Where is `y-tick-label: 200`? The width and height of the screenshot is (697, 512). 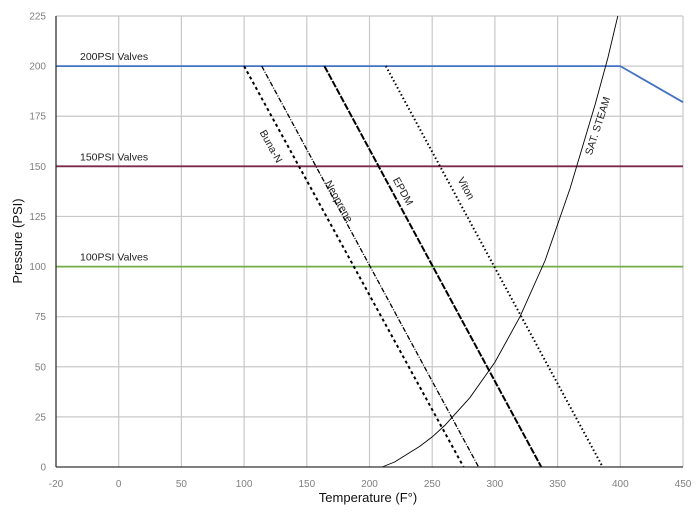 y-tick-label: 200 is located at coordinates (37, 67).